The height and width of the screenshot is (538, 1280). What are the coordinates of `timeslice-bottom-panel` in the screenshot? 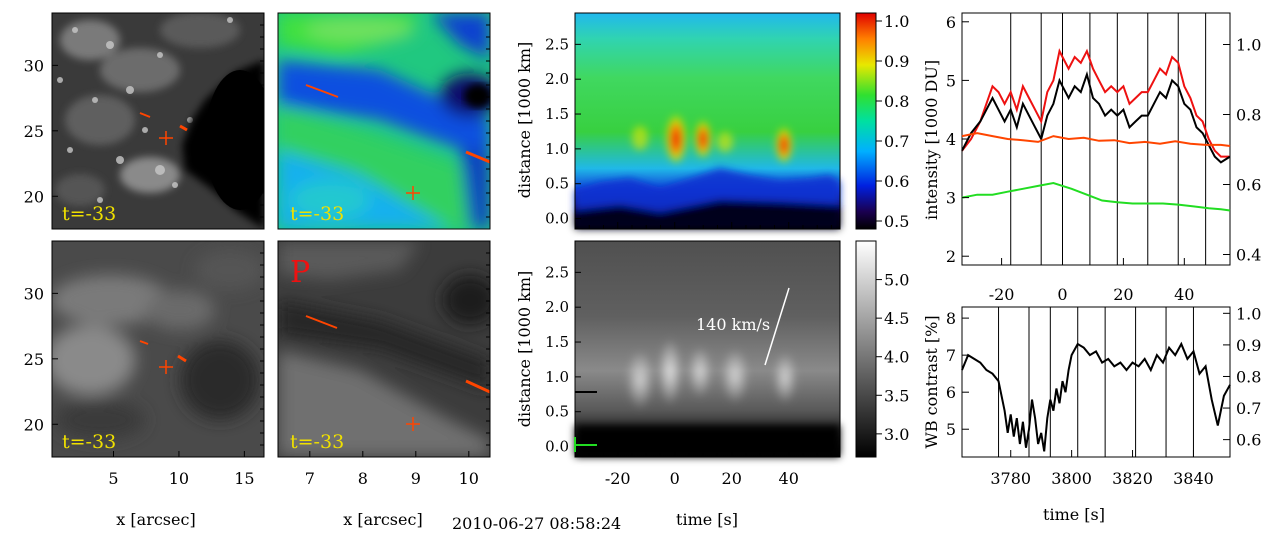 It's located at (707, 349).